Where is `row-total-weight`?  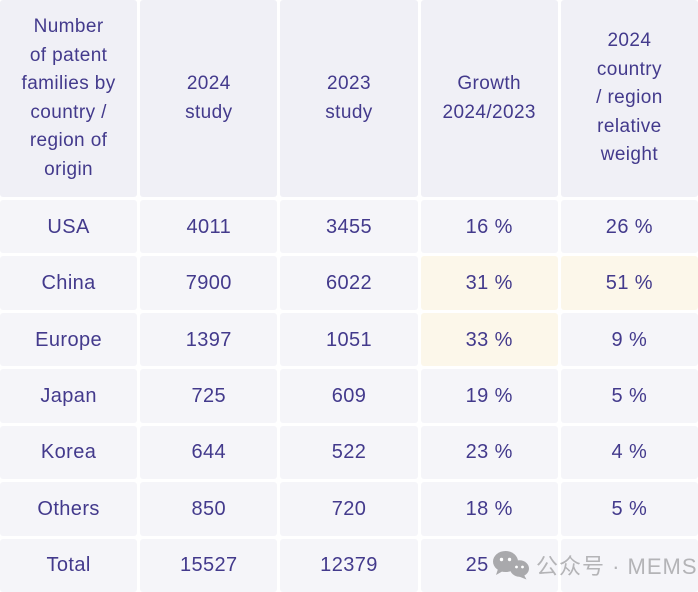 row-total-weight is located at coordinates (629, 565).